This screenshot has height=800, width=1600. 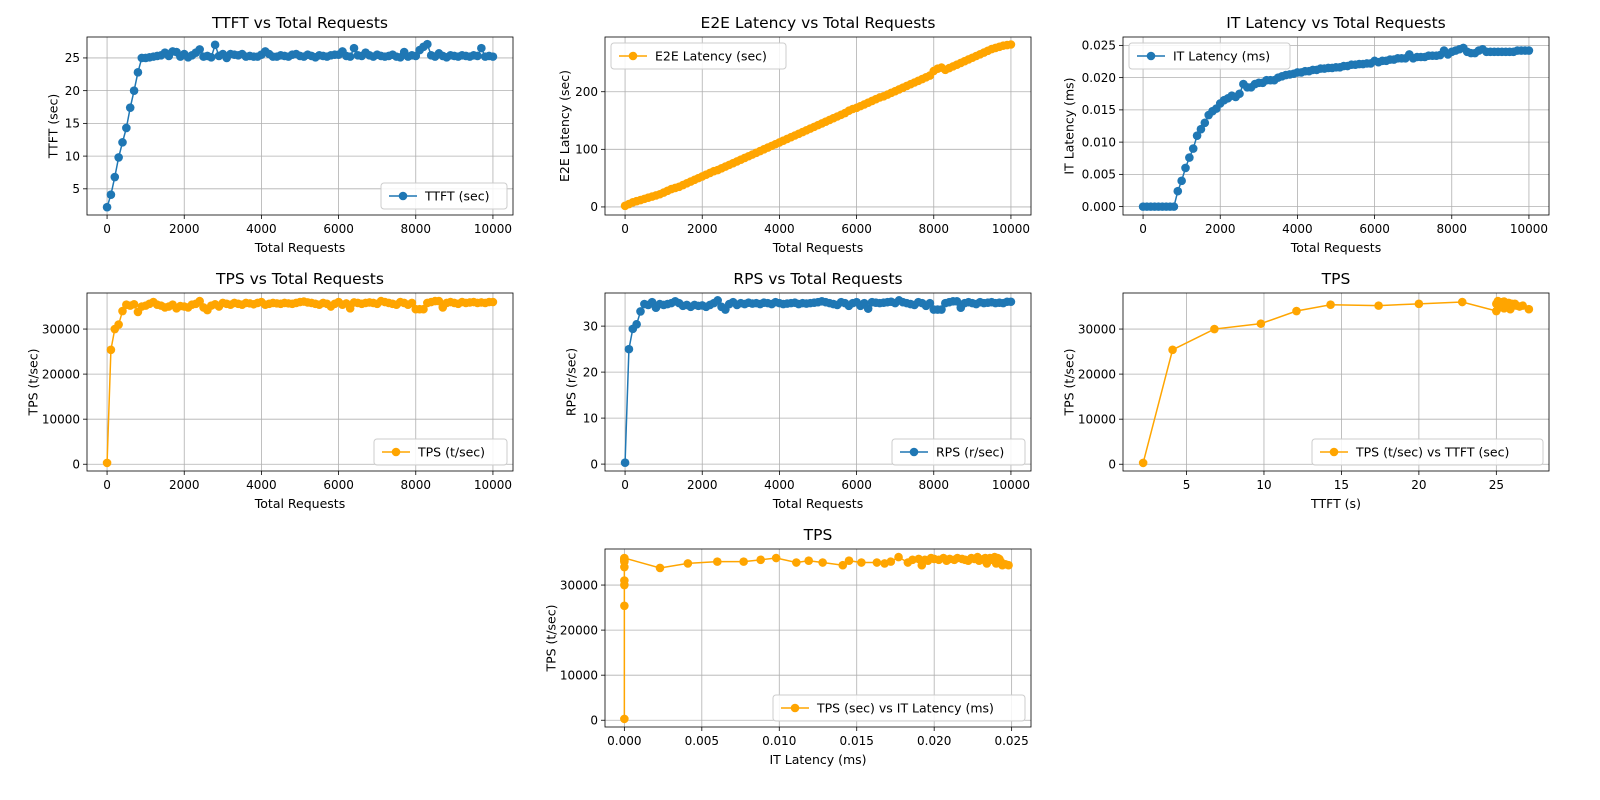 What do you see at coordinates (779, 741) in the screenshot?
I see `x-tick-label: 0.010` at bounding box center [779, 741].